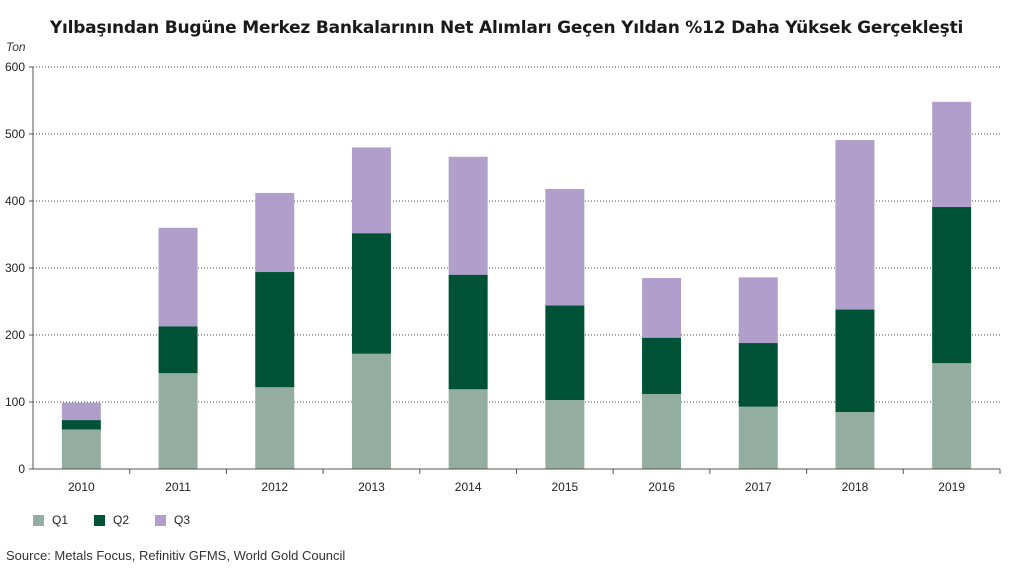  Describe the element at coordinates (15, 402) in the screenshot. I see `y-tick-label: 100` at that location.